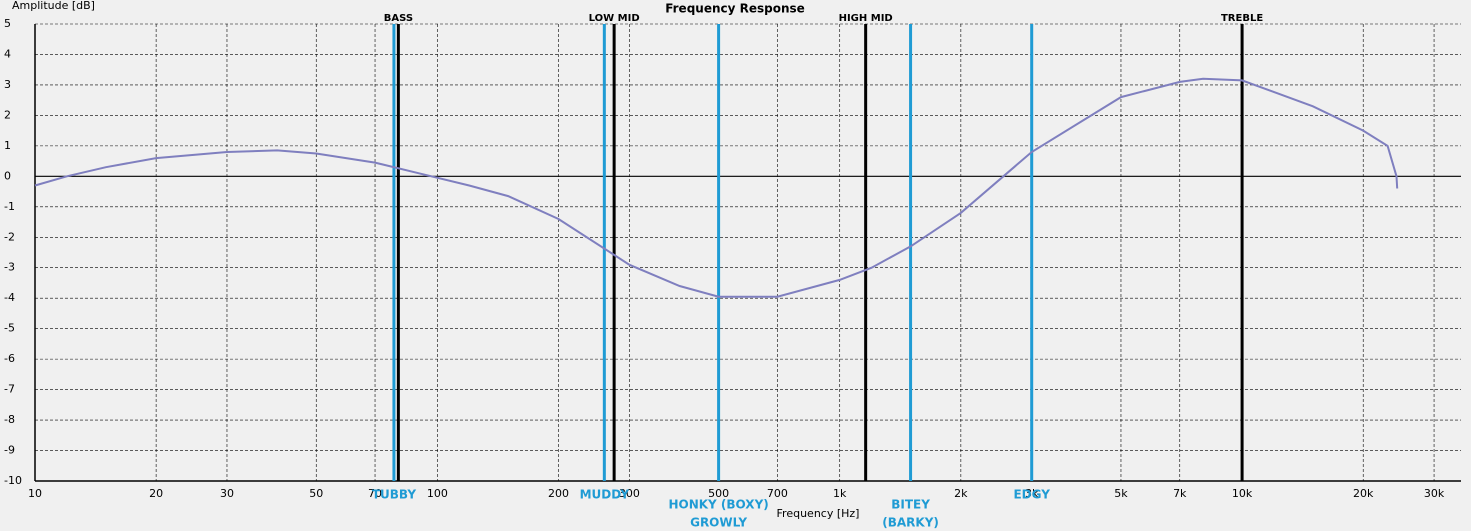  I want to click on range-label: BASS, so click(398, 18).